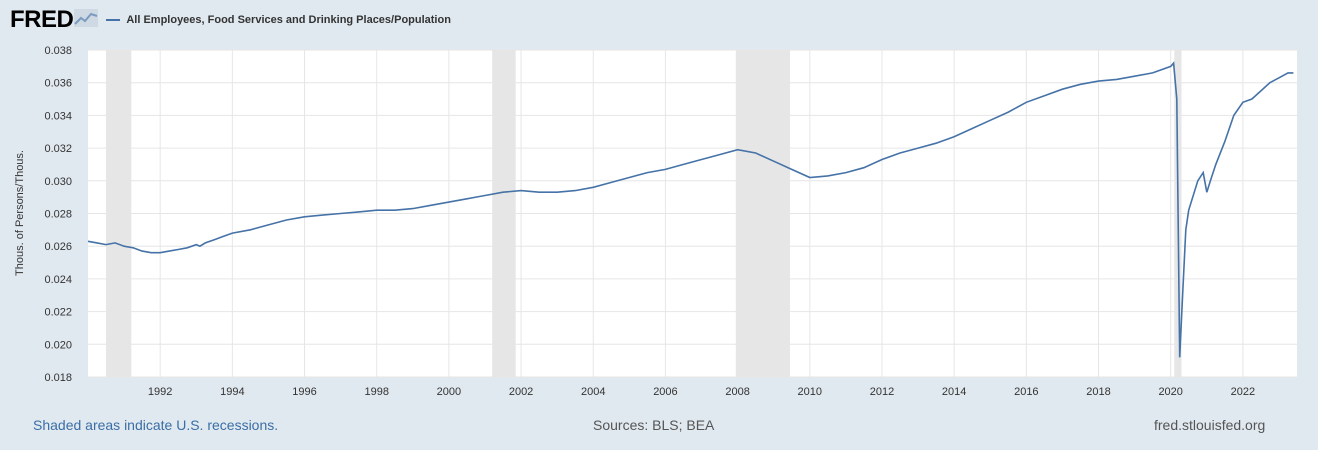  Describe the element at coordinates (810, 392) in the screenshot. I see `x-tick-label: 2010` at that location.